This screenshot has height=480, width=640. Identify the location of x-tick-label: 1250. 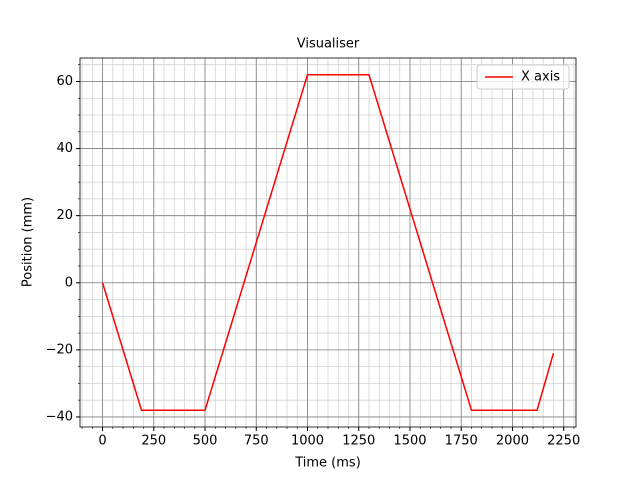
(358, 441).